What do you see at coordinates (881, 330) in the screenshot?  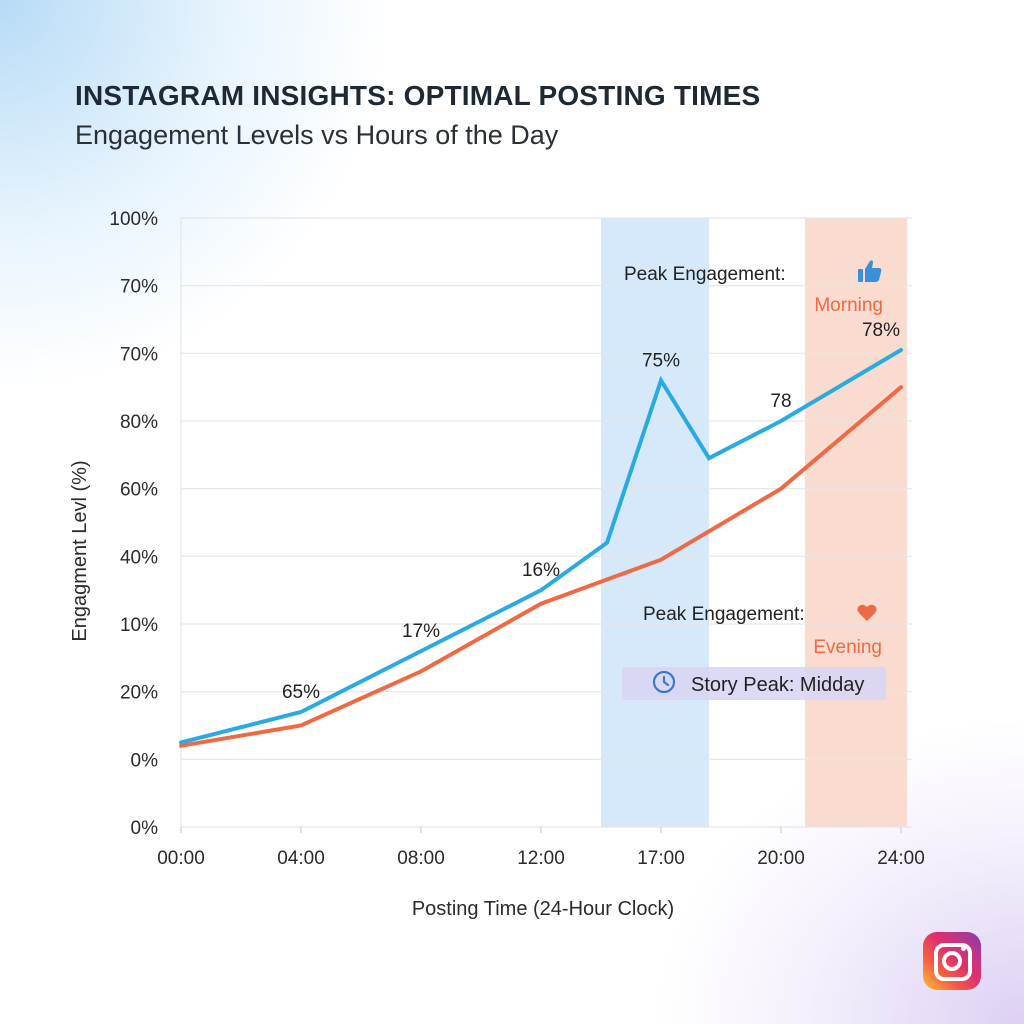 I see `data-label: 78%` at bounding box center [881, 330].